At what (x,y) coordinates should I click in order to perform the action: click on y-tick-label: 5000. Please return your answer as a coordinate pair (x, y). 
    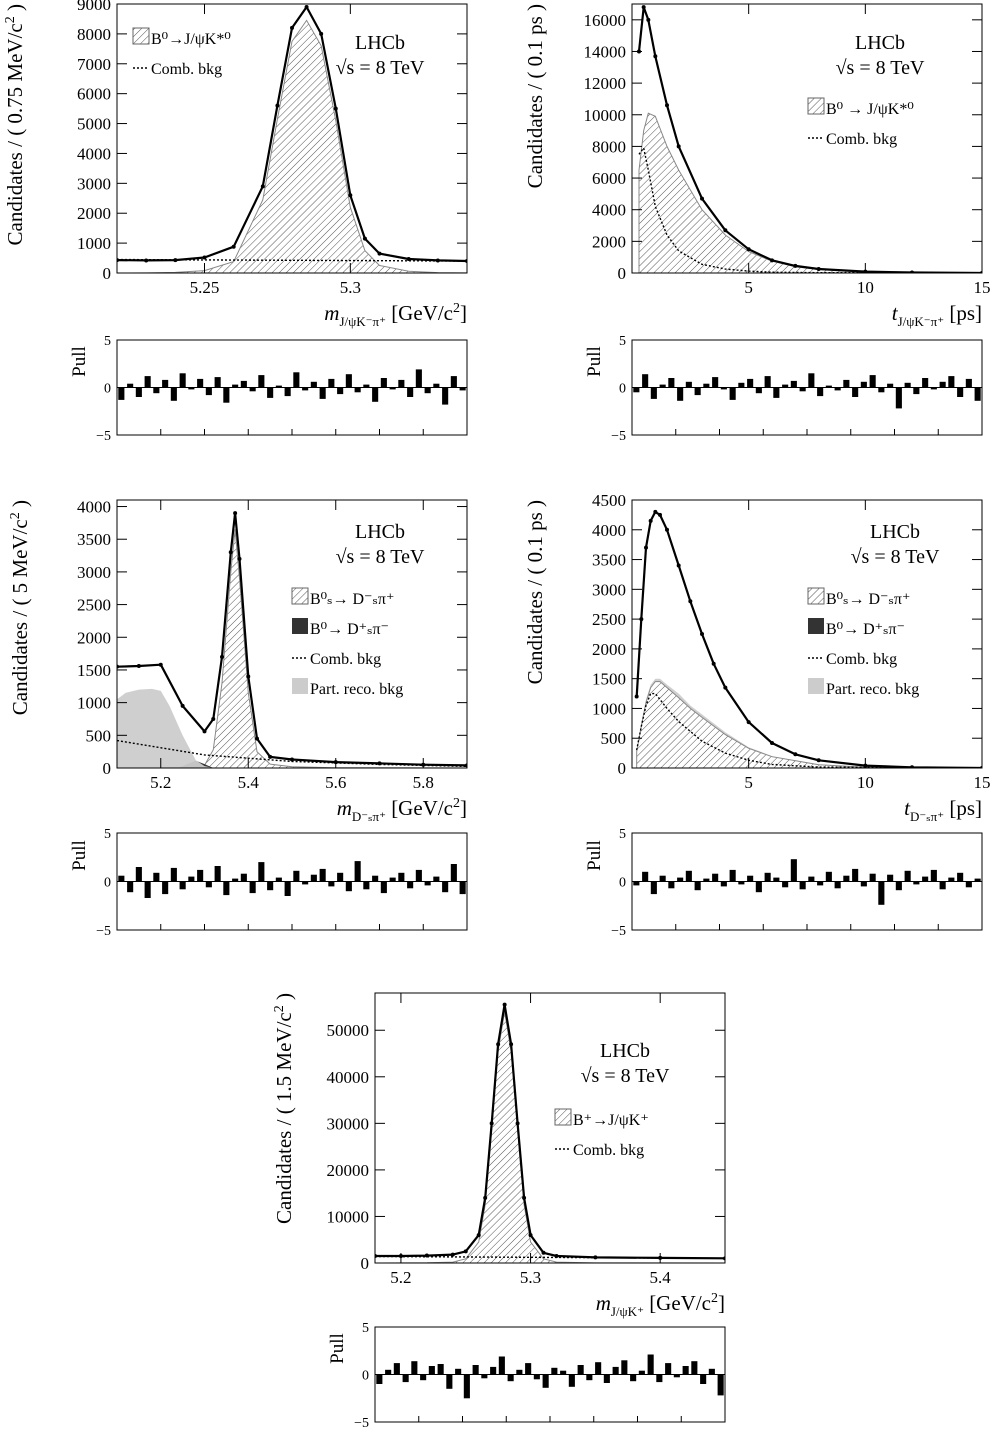
    Looking at the image, I should click on (94, 124).